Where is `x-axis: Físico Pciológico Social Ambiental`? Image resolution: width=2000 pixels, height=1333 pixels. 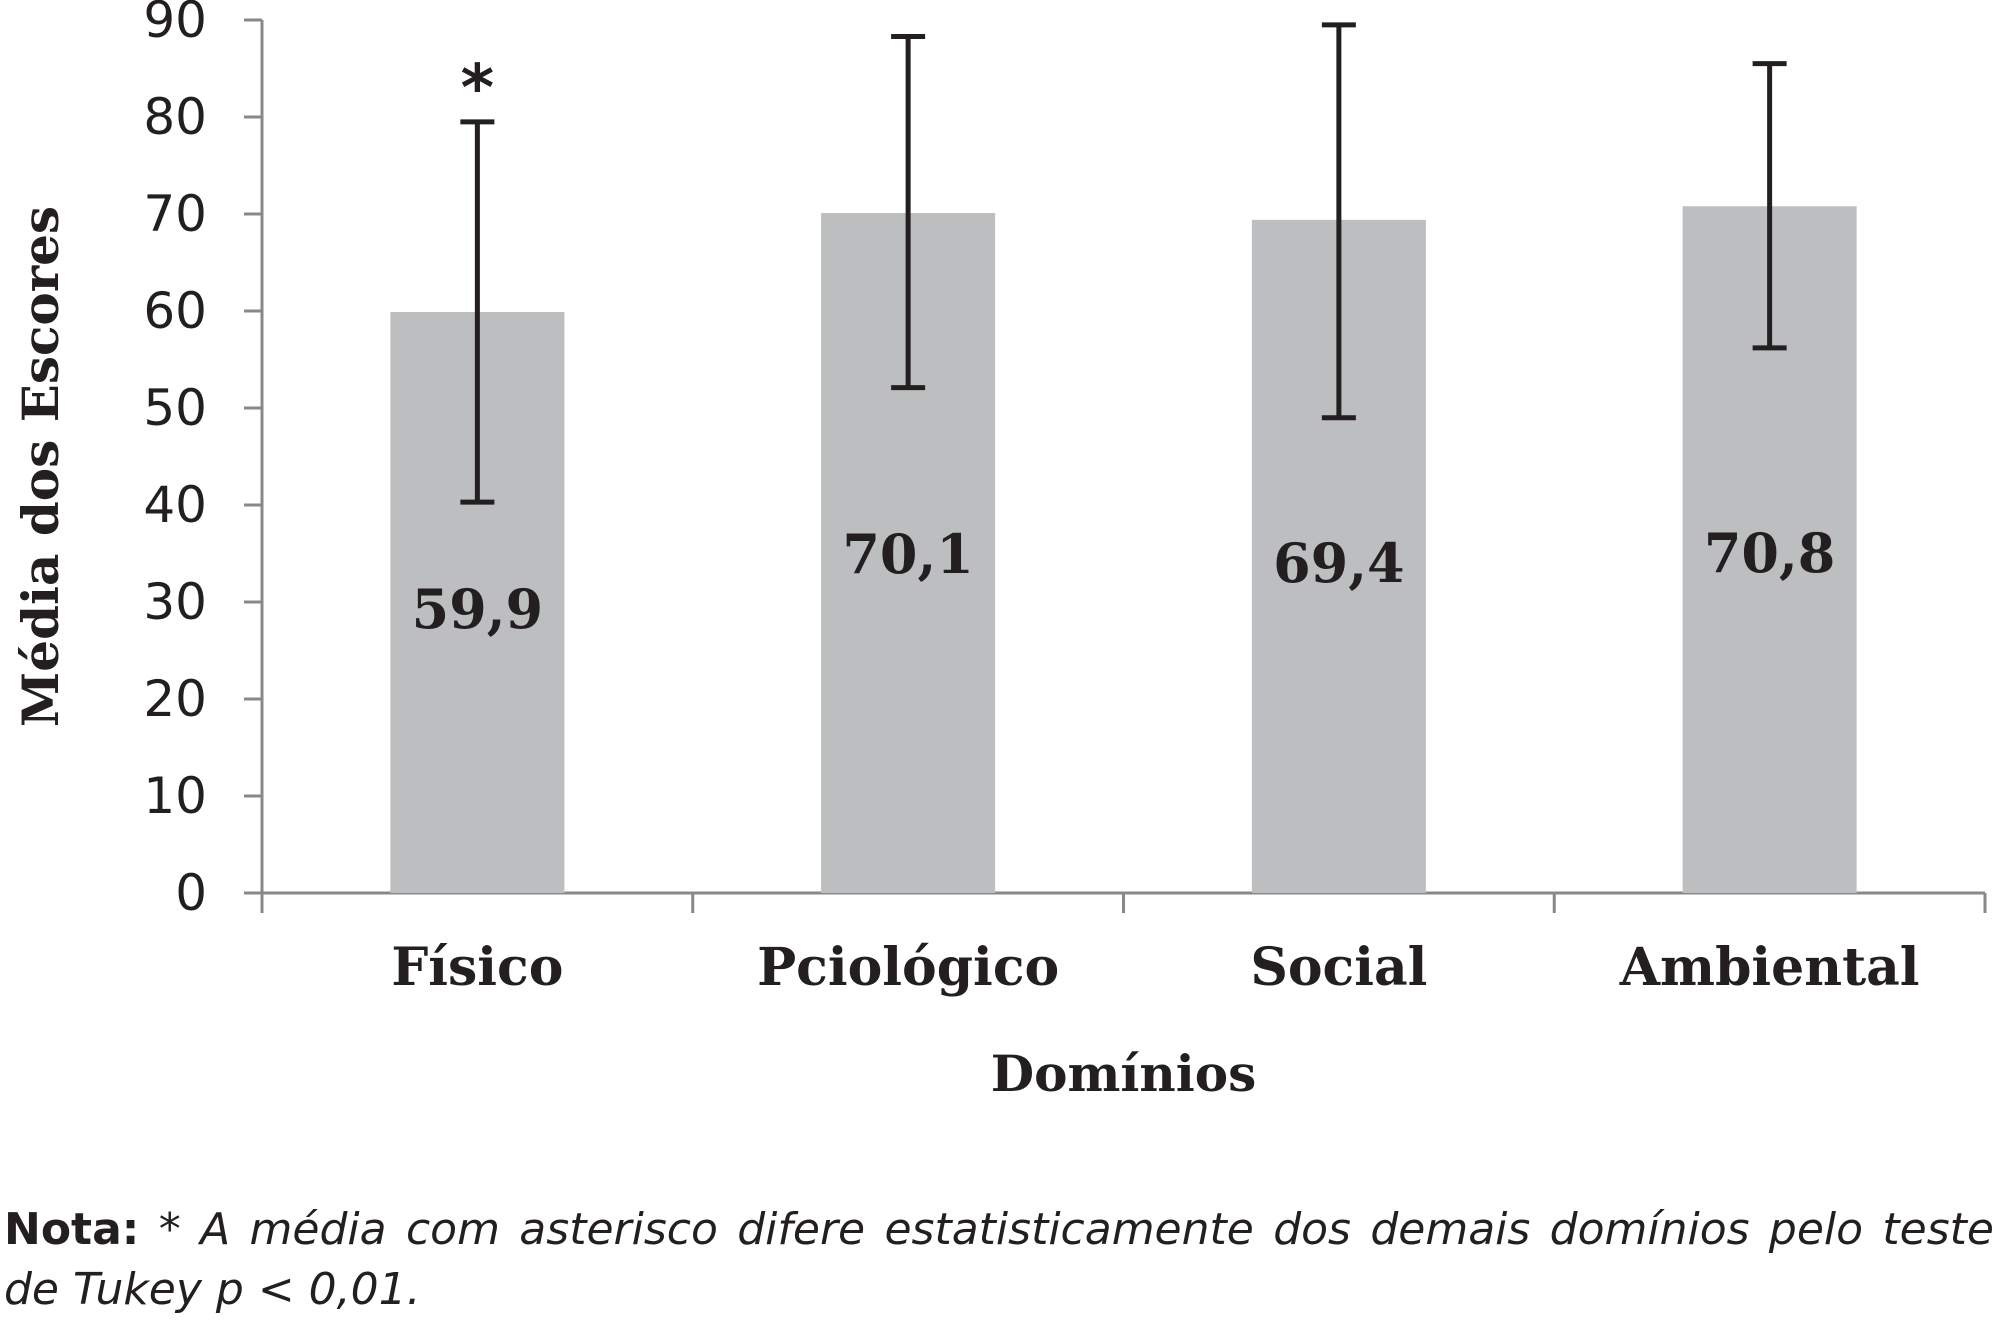 x-axis: Físico Pciológico Social Ambiental is located at coordinates (1123, 944).